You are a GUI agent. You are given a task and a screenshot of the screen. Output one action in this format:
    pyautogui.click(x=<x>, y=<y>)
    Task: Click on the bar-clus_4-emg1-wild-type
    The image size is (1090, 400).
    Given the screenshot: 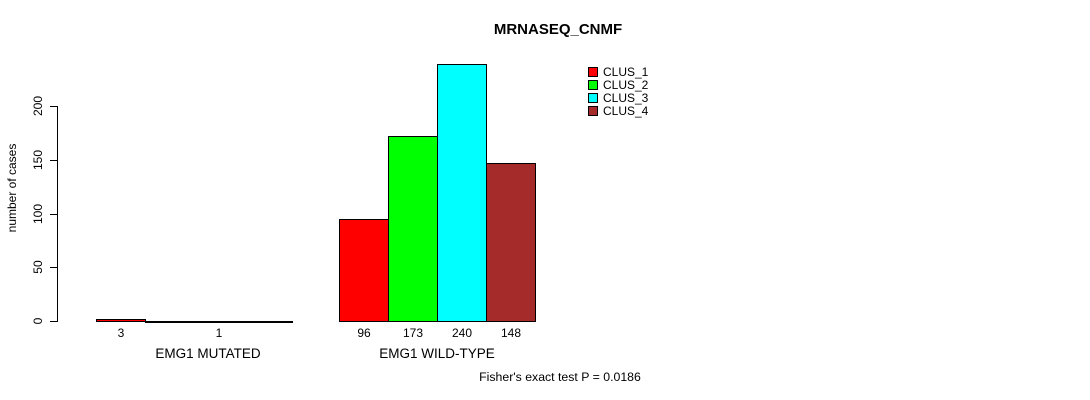 What is the action you would take?
    pyautogui.click(x=511, y=242)
    